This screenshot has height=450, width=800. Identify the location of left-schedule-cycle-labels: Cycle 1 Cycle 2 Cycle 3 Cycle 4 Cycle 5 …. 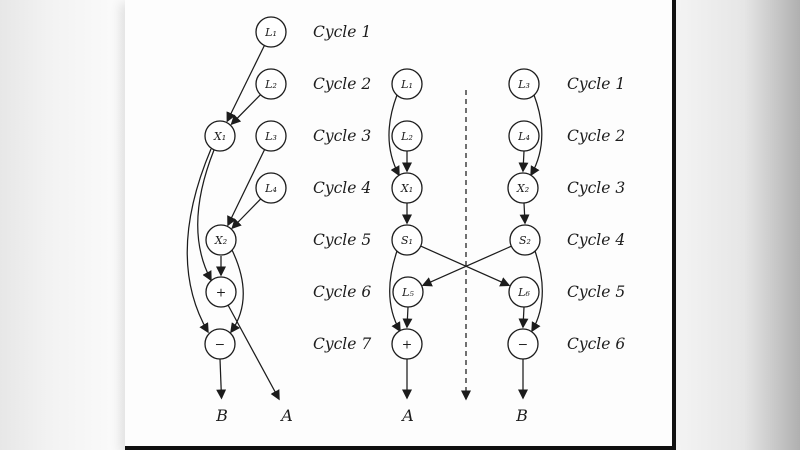
(342, 188).